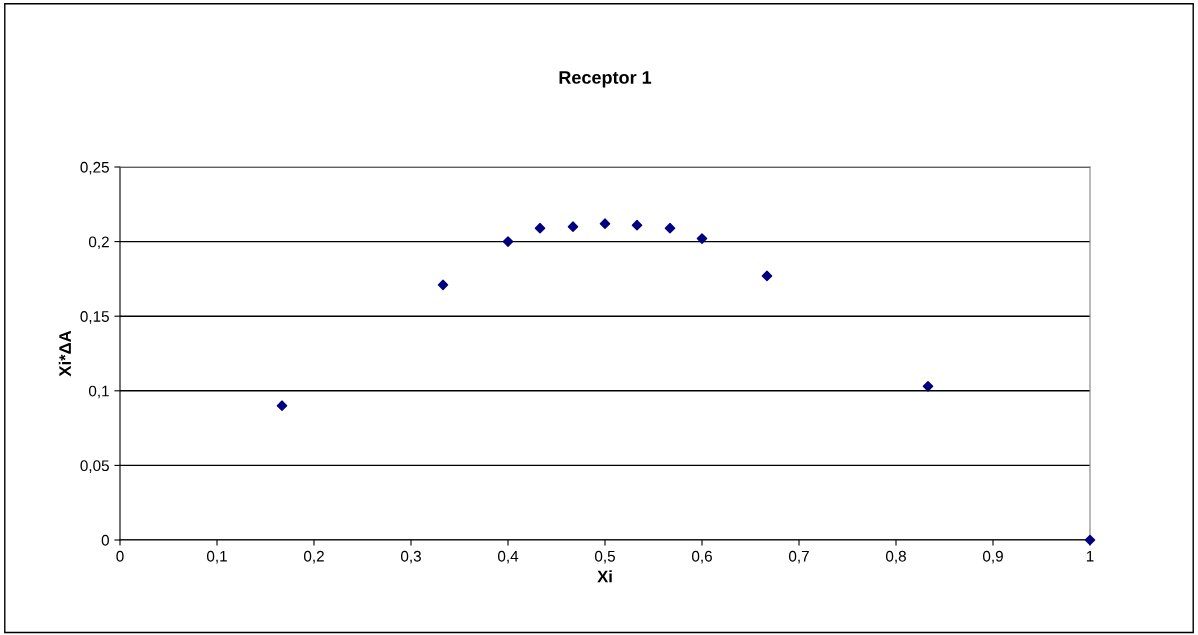  Describe the element at coordinates (604, 557) in the screenshot. I see `x-tick-label: 0,5` at that location.